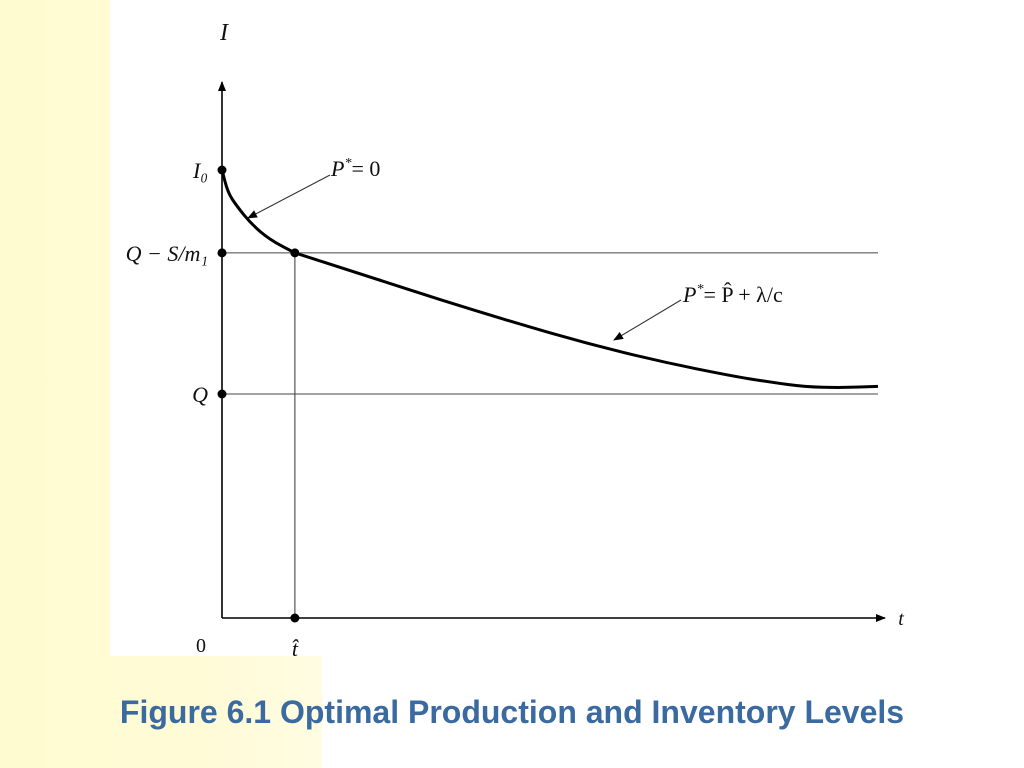 This screenshot has width=1024, height=768. What do you see at coordinates (732, 294) in the screenshot?
I see `annotation-label: P*= P̂ + λ/c` at bounding box center [732, 294].